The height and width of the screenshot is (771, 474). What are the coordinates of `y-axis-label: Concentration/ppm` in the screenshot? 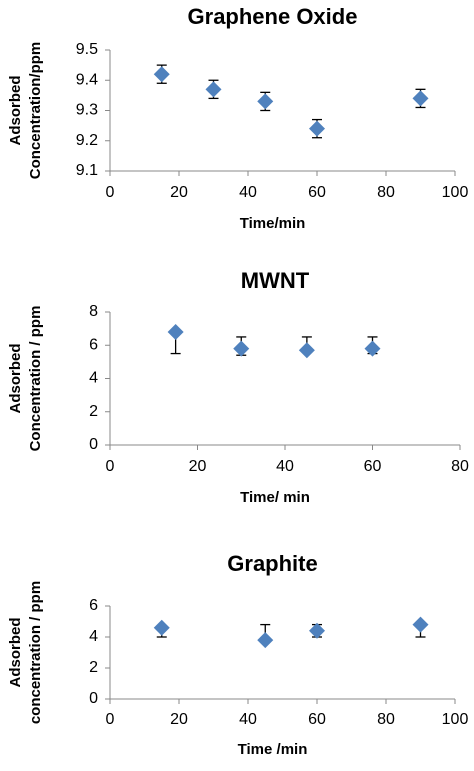 It's located at (35, 111).